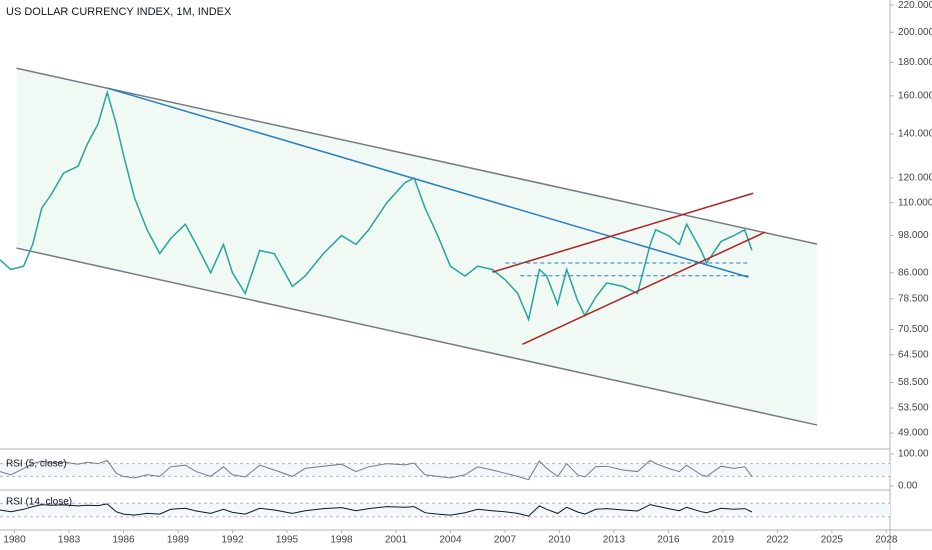  What do you see at coordinates (886, 540) in the screenshot?
I see `x-tick-label: 2028` at bounding box center [886, 540].